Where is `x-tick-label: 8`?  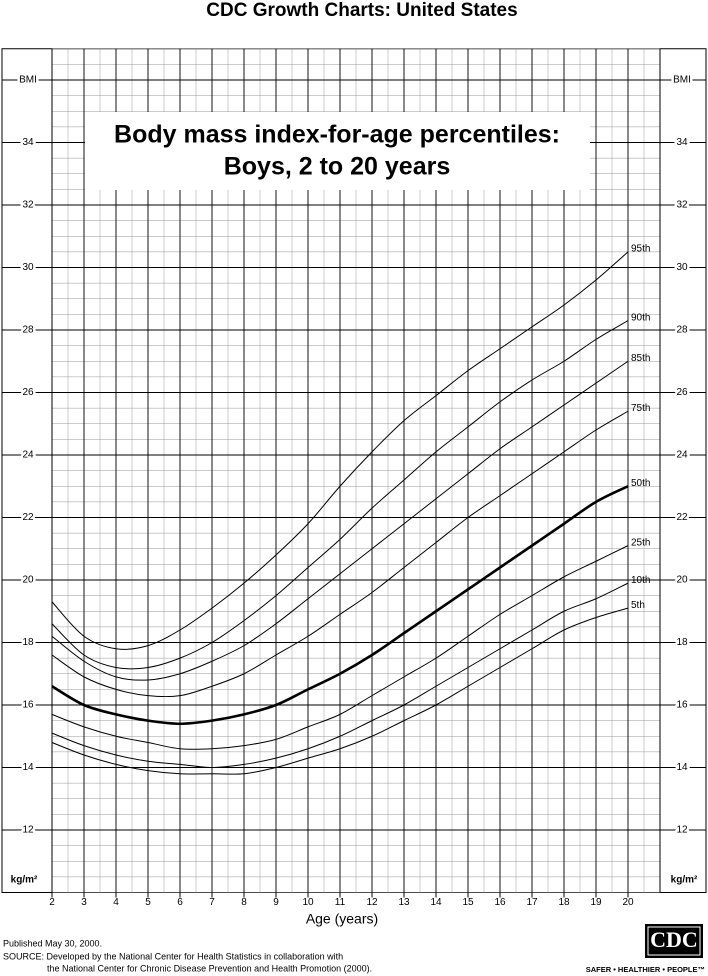 x-tick-label: 8 is located at coordinates (244, 902).